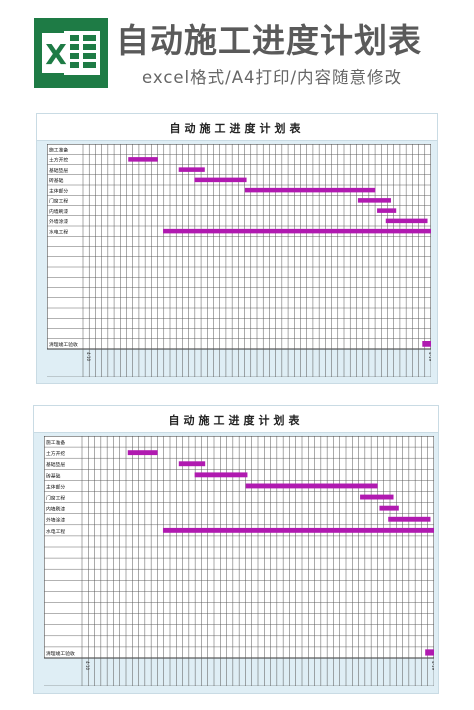 This screenshot has width=474, height=710. What do you see at coordinates (269, 40) in the screenshot?
I see `page-title: 自动施工进度计划表` at bounding box center [269, 40].